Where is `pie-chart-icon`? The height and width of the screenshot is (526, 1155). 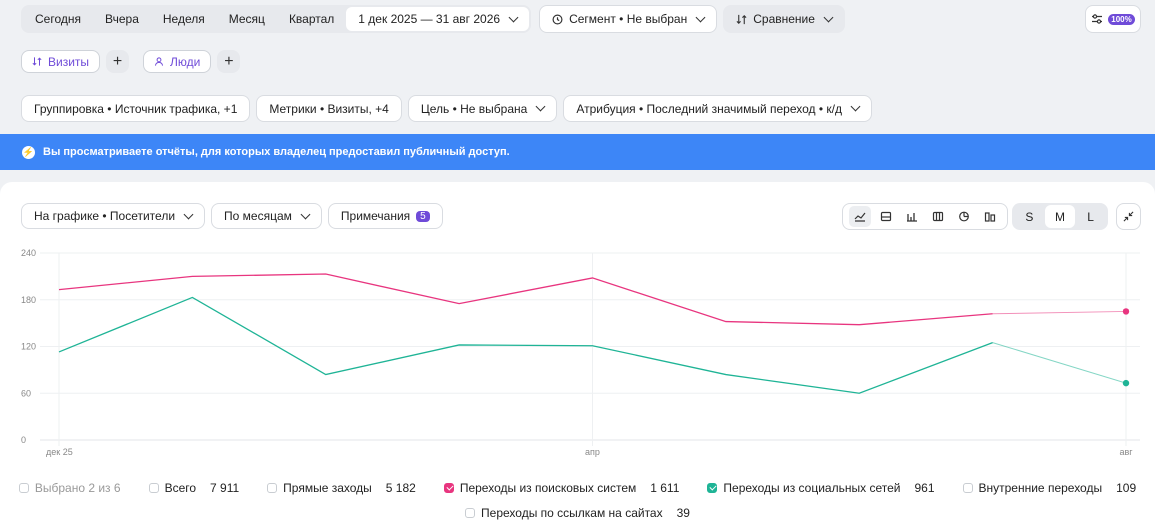 pie-chart-icon is located at coordinates (964, 216).